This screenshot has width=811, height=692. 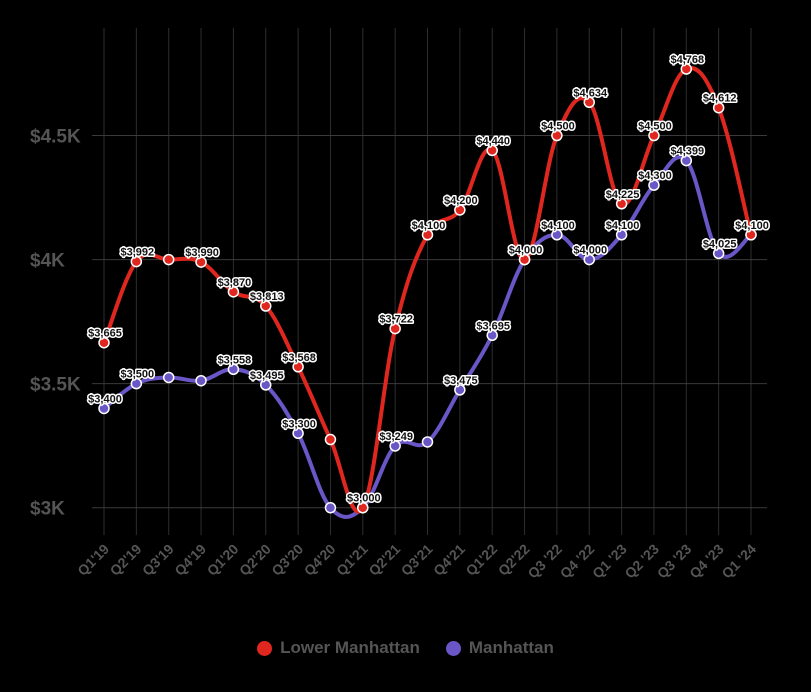 I want to click on legend-label-manhattan: Manhattan, so click(x=511, y=647).